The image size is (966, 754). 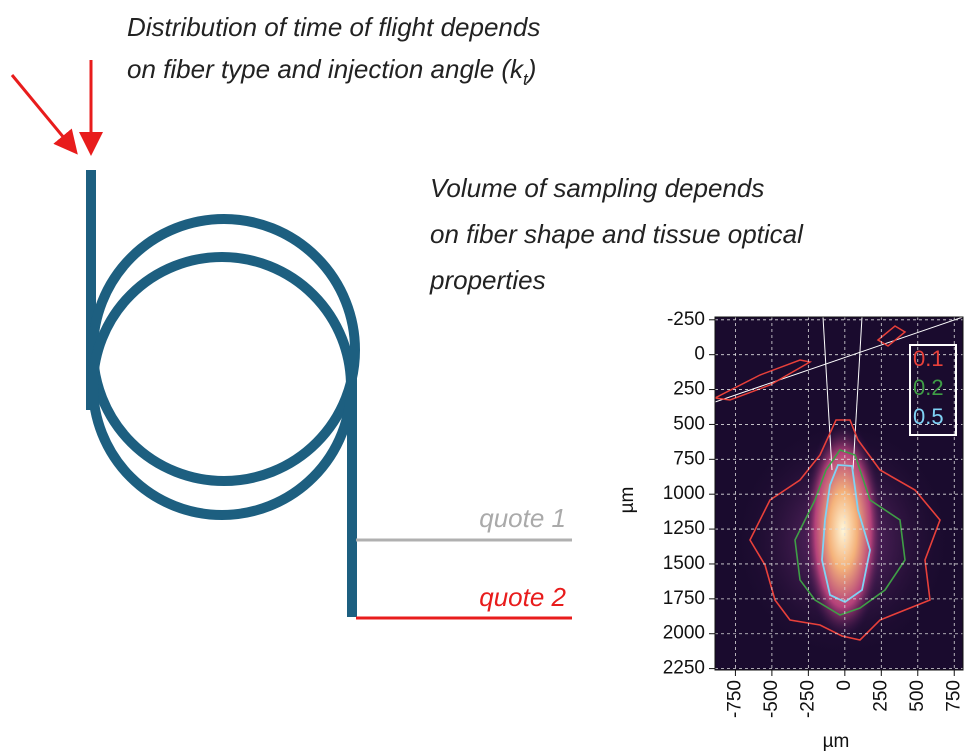 What do you see at coordinates (617, 234) in the screenshot?
I see `heading2-line2: on fiber shape and tissue optical` at bounding box center [617, 234].